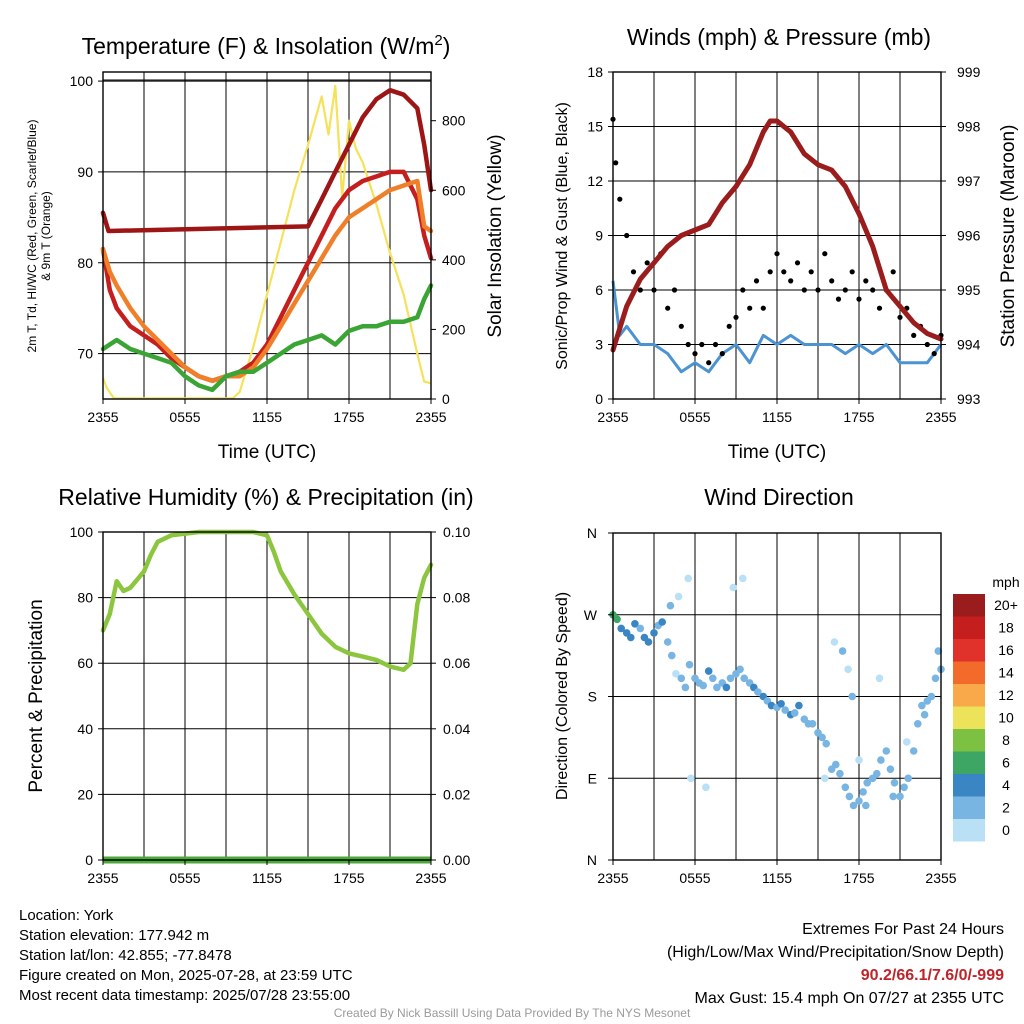  Describe the element at coordinates (932, 975) in the screenshot. I see `extremes-values: 90.2/66.1/7.6/0/-999` at that location.